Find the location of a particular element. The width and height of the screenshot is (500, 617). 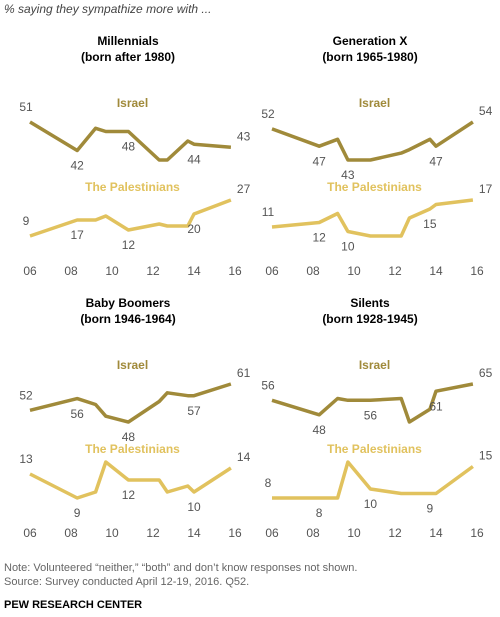

chart-subtitle: (born 1928-1945) is located at coordinates (369, 319).